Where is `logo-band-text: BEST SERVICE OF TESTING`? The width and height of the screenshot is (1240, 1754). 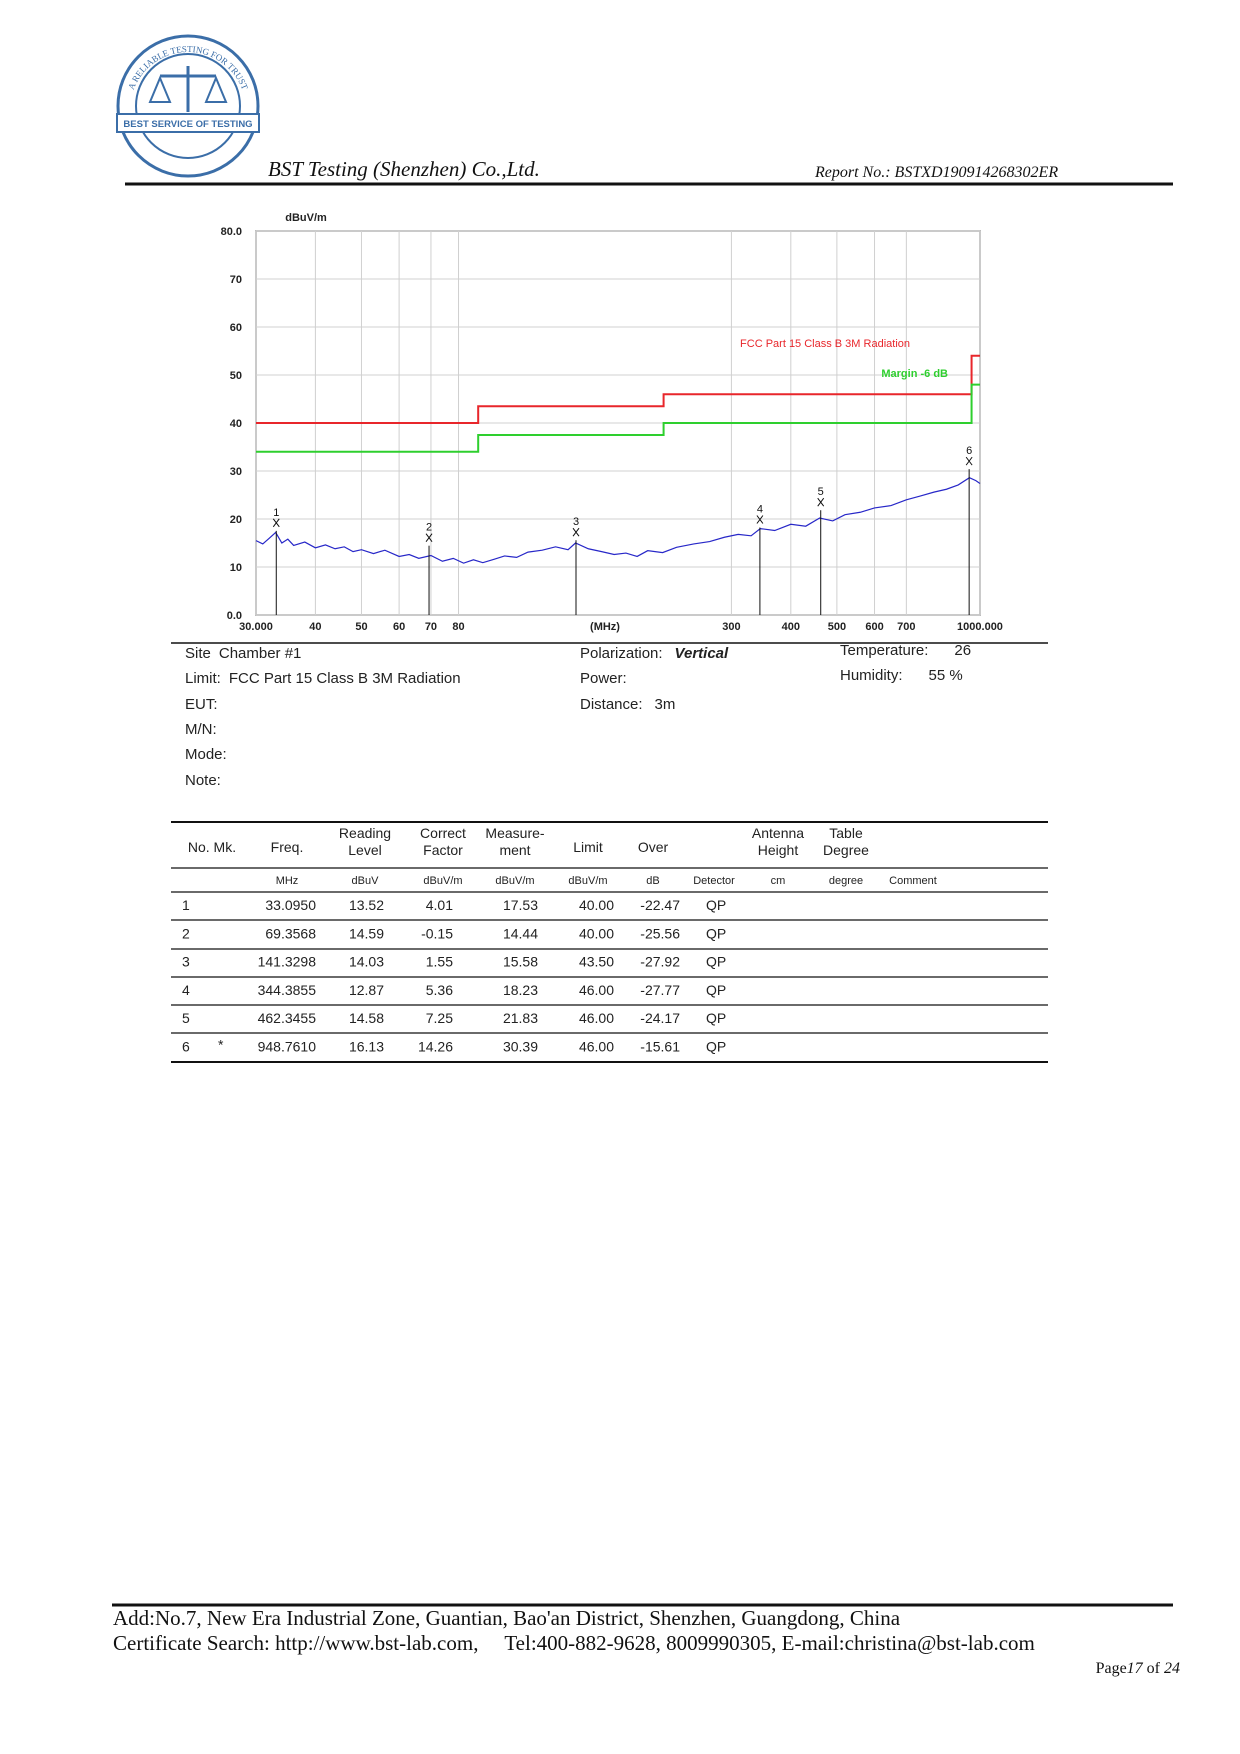 logo-band-text: BEST SERVICE OF TESTING is located at coordinates (187, 124).